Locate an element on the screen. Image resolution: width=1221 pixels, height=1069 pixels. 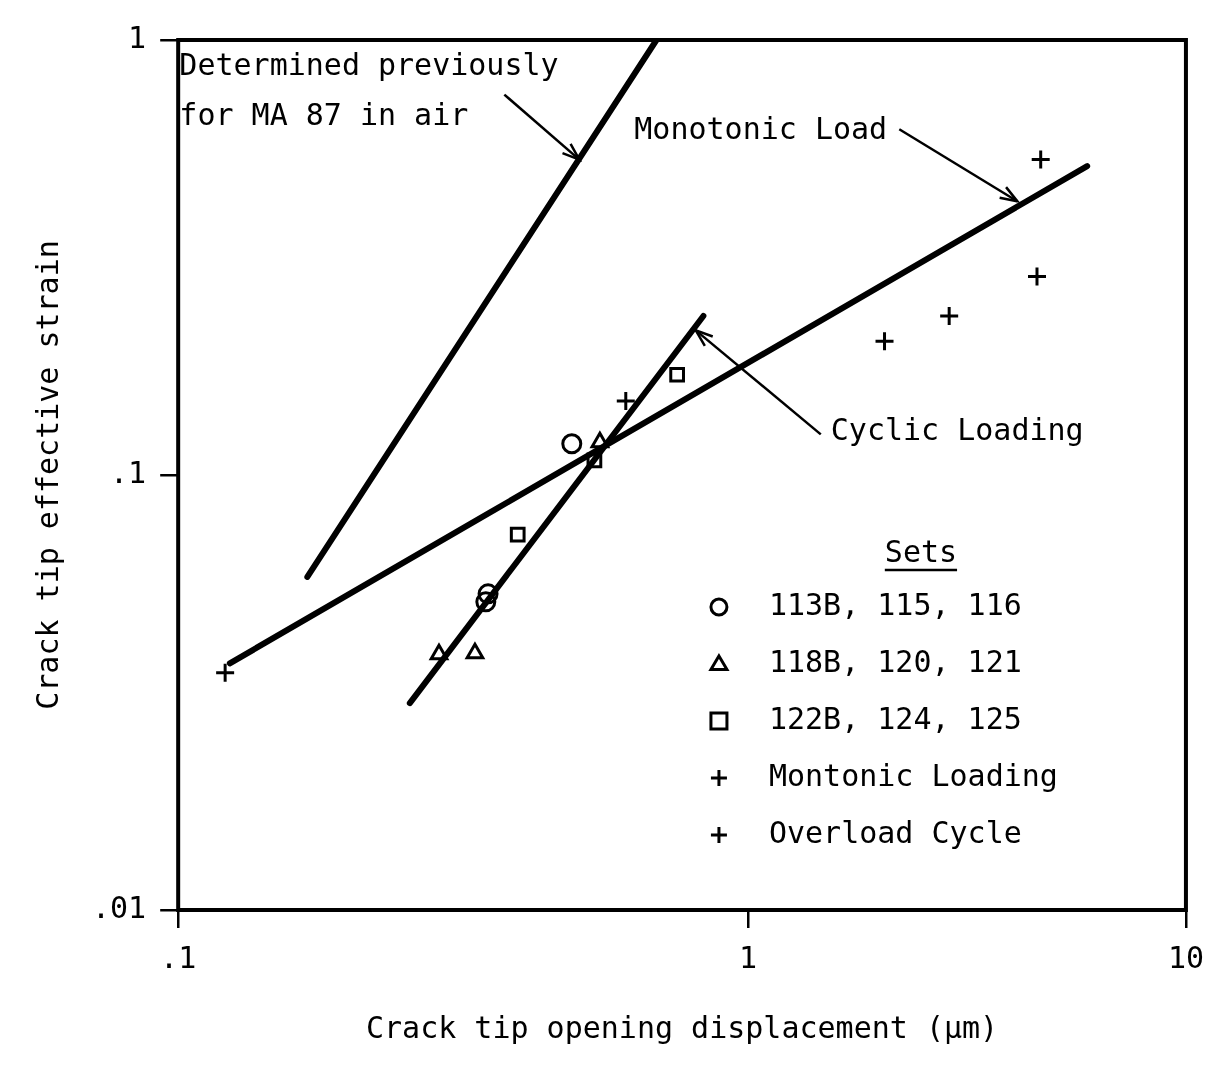
y-tick-label: 1 is located at coordinates (137, 37).